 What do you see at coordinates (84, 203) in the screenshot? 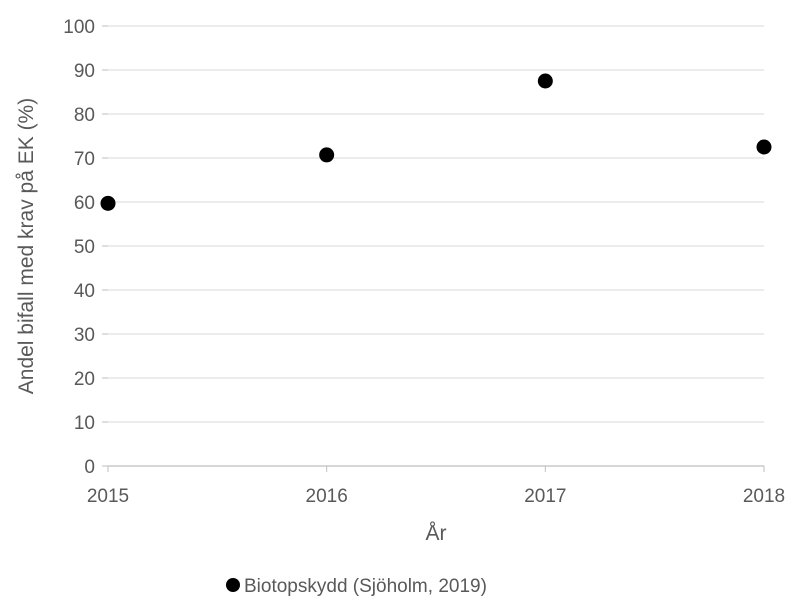
I see `y-tick-label: 60` at bounding box center [84, 203].